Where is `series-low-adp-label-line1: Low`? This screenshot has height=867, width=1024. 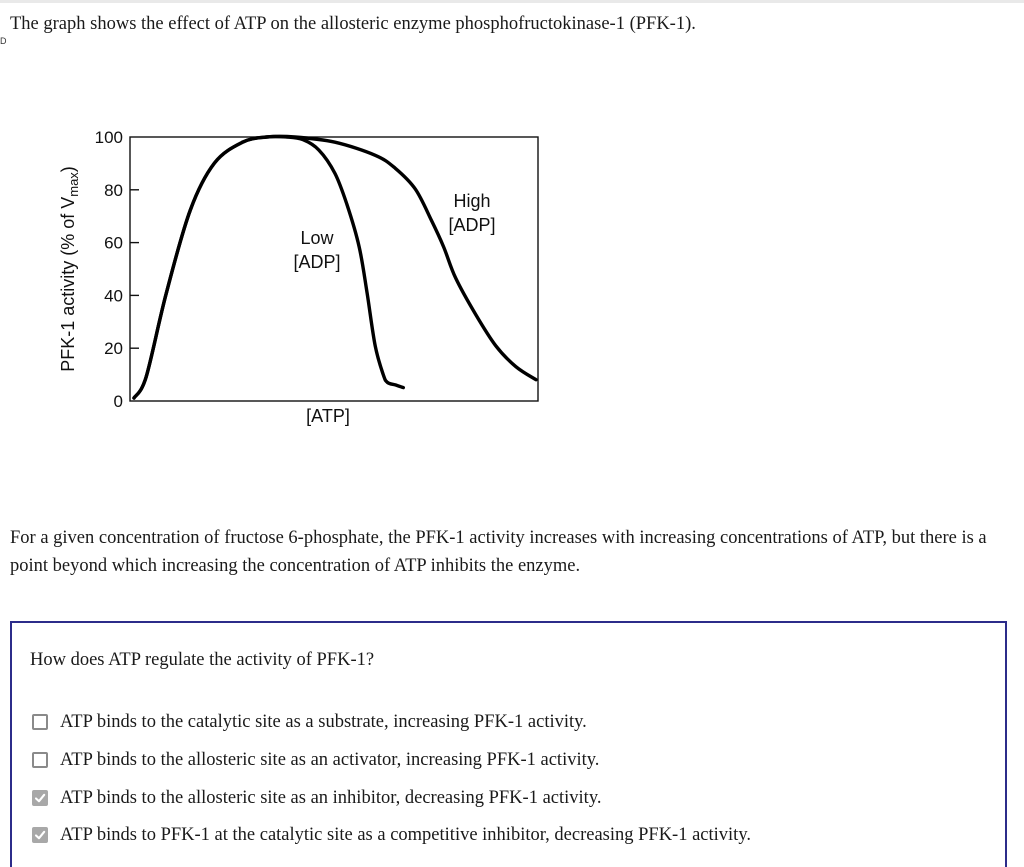
series-low-adp-label-line1: Low is located at coordinates (317, 238).